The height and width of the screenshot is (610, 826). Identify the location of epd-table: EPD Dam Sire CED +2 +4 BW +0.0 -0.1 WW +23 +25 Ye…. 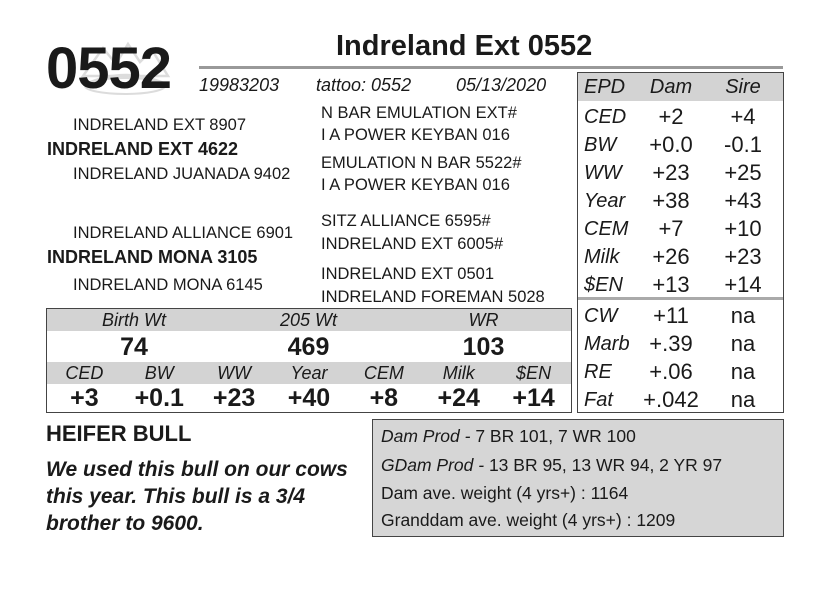
(680, 242).